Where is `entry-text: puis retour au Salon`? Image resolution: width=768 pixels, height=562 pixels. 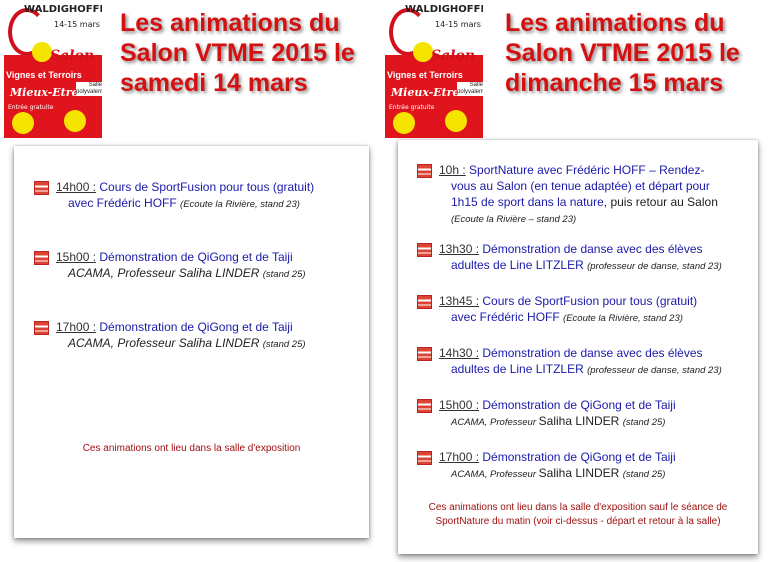
entry-text: puis retour au Salon is located at coordinates (662, 202).